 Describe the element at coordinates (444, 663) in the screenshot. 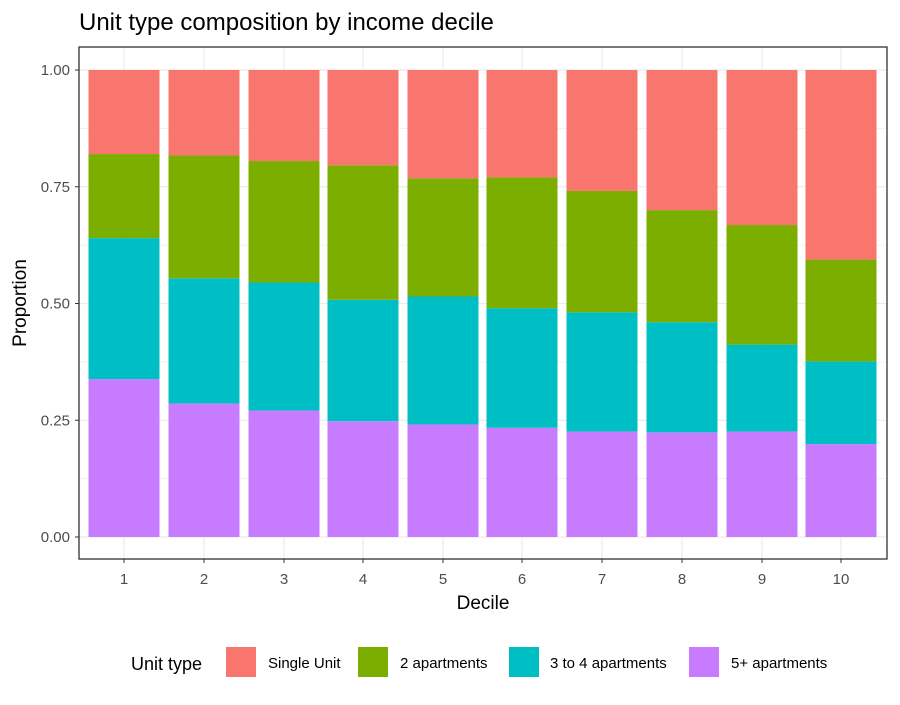

I see `legend-label: 2 apartments` at that location.